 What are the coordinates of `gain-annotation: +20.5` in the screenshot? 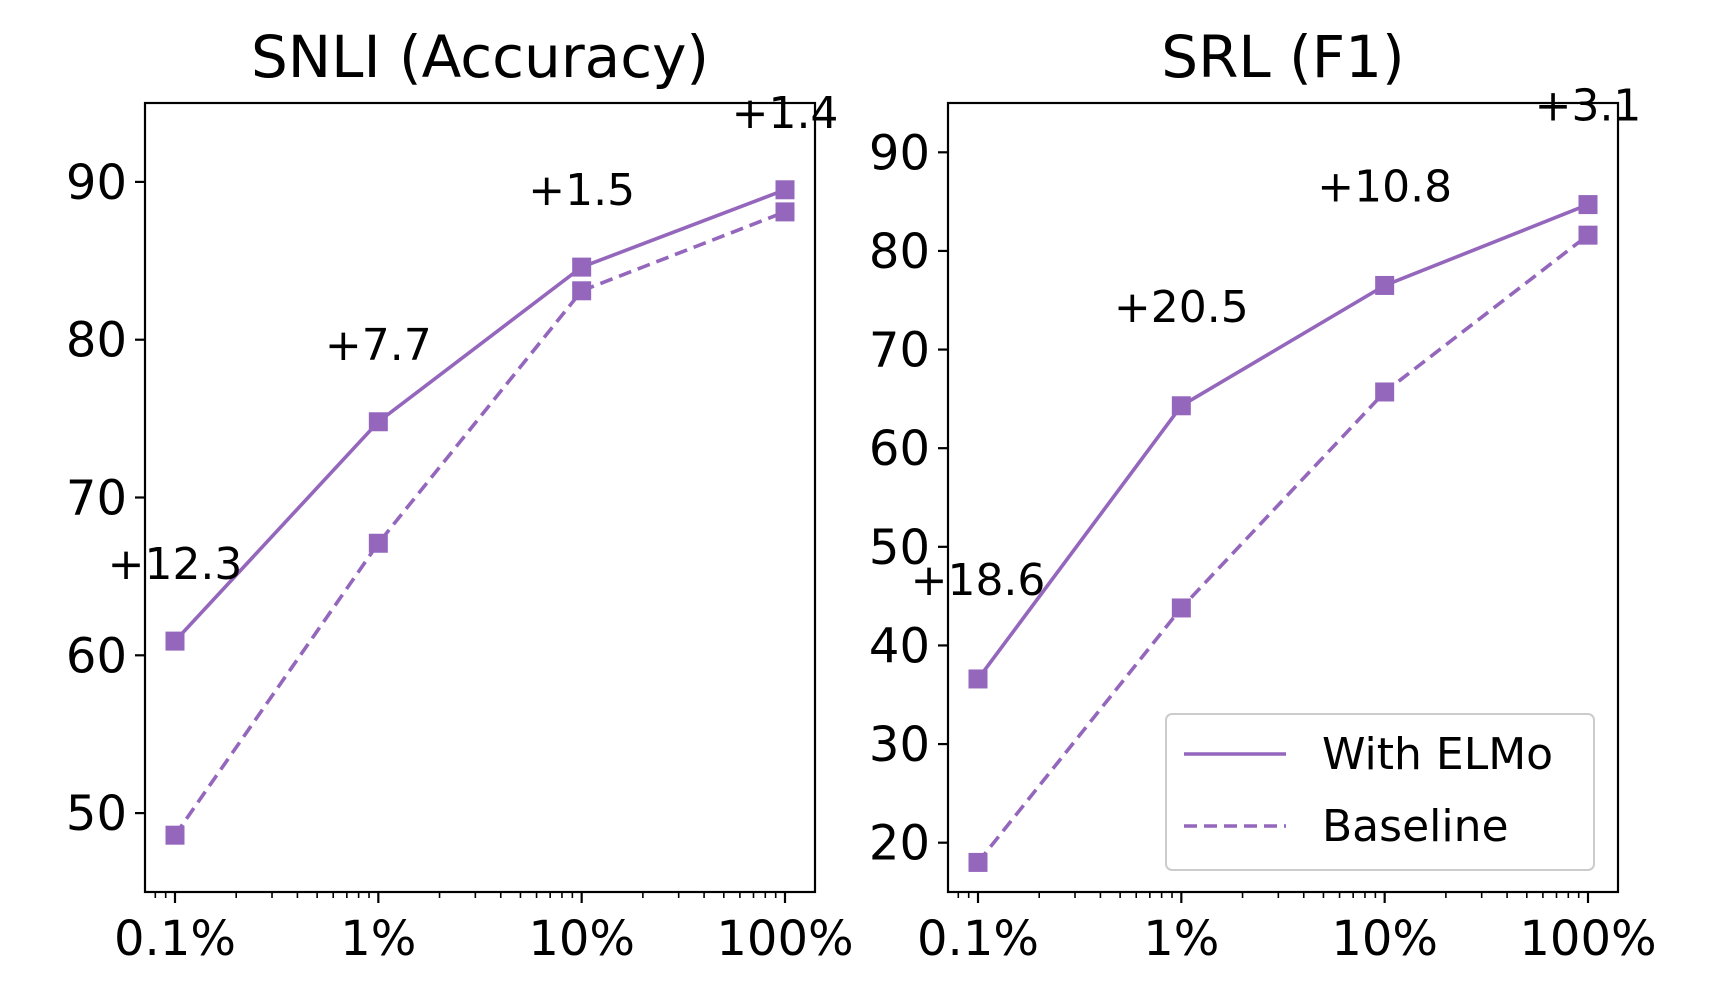 It's located at (1181, 307).